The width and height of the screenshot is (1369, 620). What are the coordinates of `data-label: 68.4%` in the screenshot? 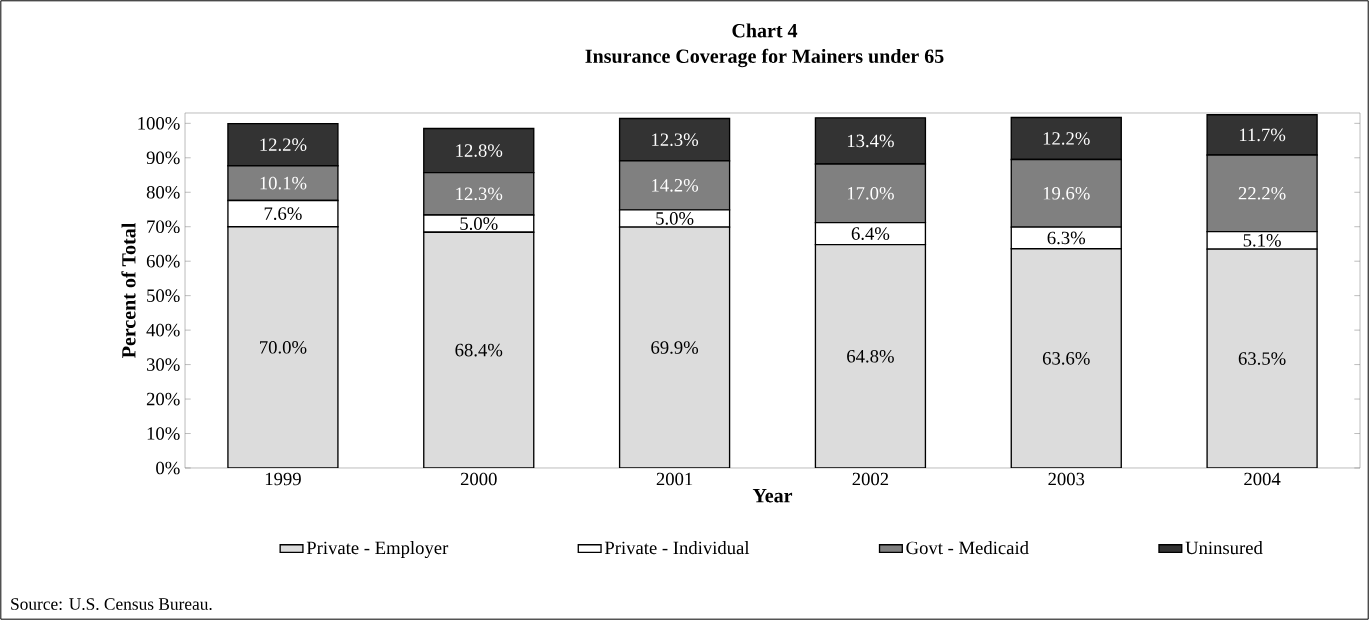 It's located at (479, 350).